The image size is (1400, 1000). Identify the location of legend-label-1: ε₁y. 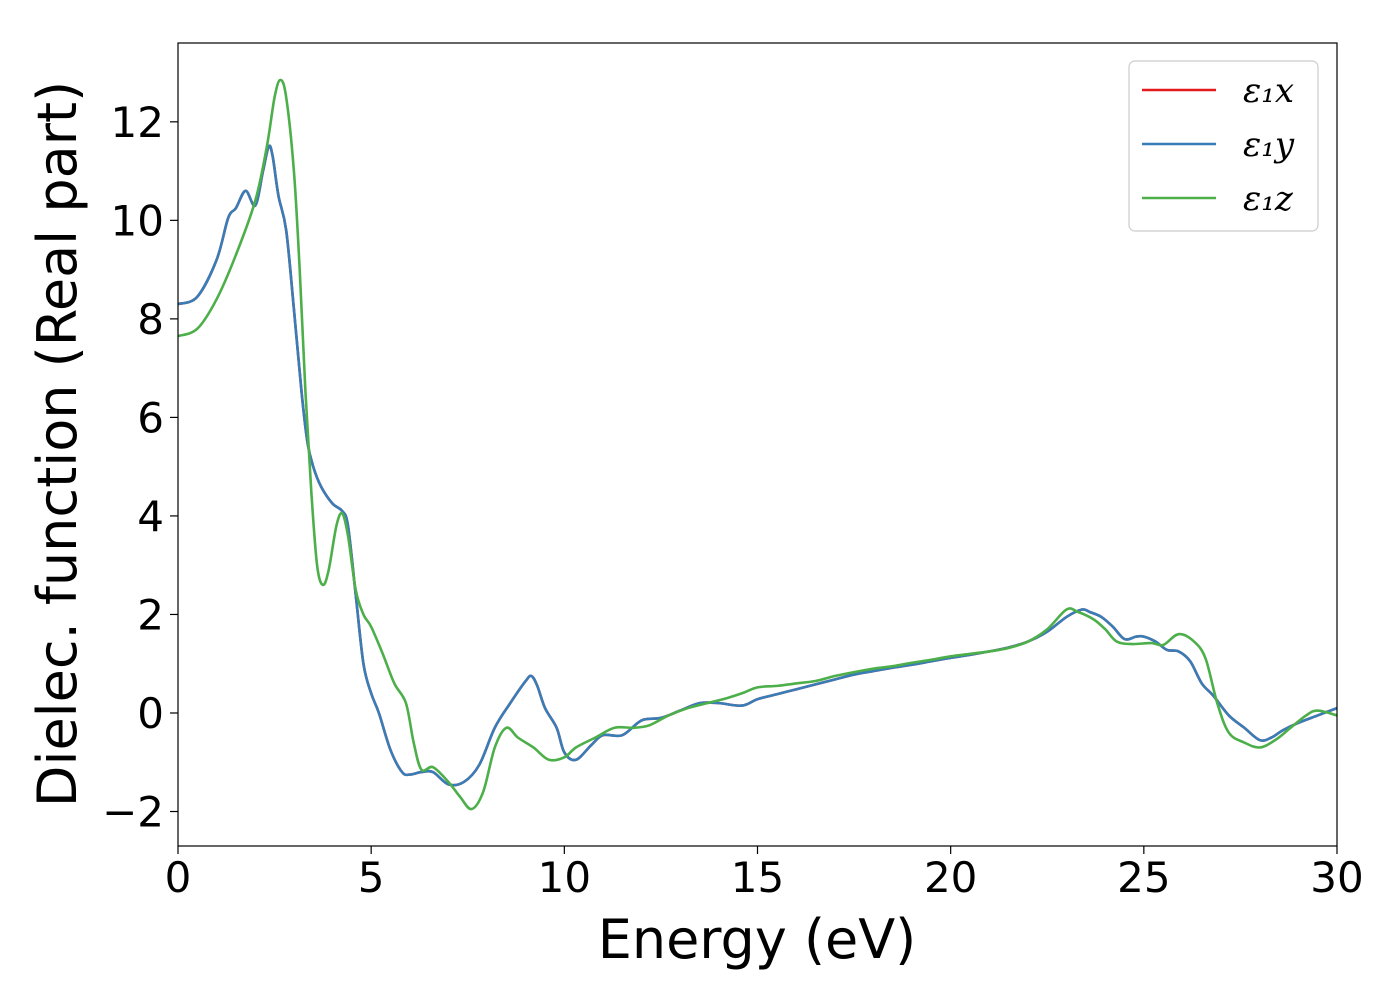
(1269, 145).